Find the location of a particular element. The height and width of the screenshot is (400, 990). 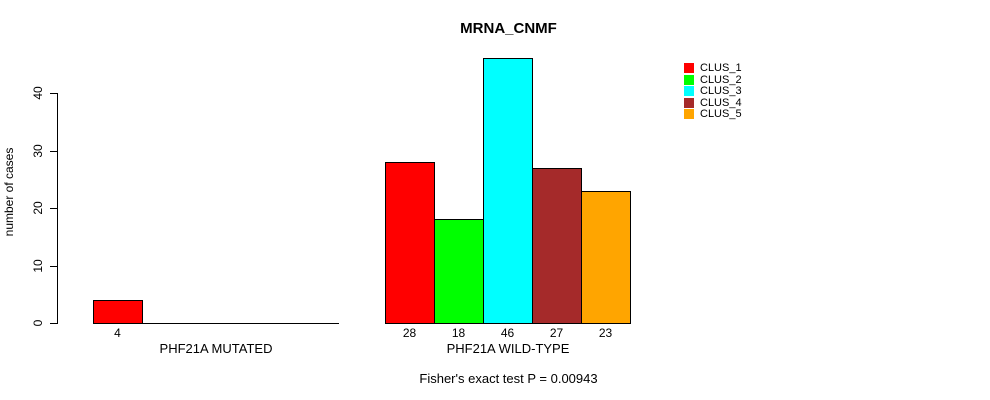

y-tick-label: 10 is located at coordinates (38, 265).